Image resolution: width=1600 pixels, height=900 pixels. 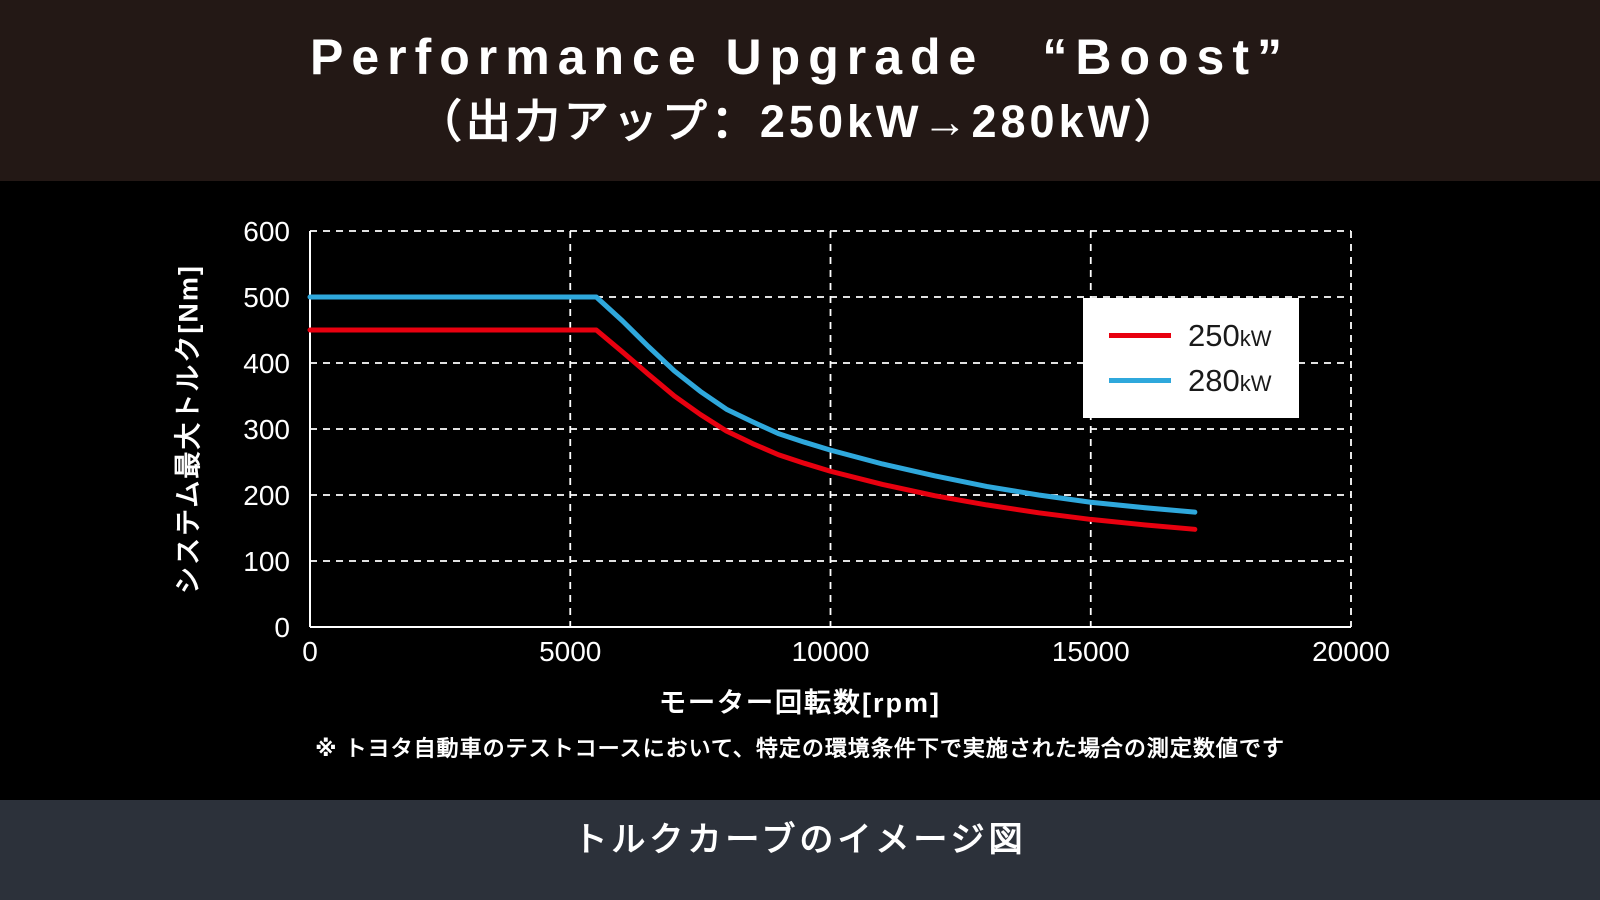 I want to click on y-tick-label: 0, so click(x=282, y=627).